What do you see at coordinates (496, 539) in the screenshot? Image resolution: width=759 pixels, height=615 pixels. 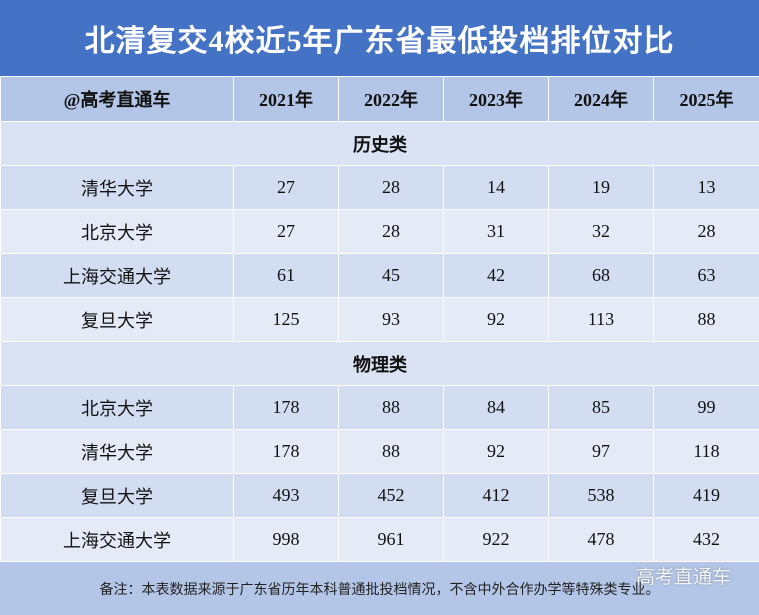 I see `rank-cell: 922` at bounding box center [496, 539].